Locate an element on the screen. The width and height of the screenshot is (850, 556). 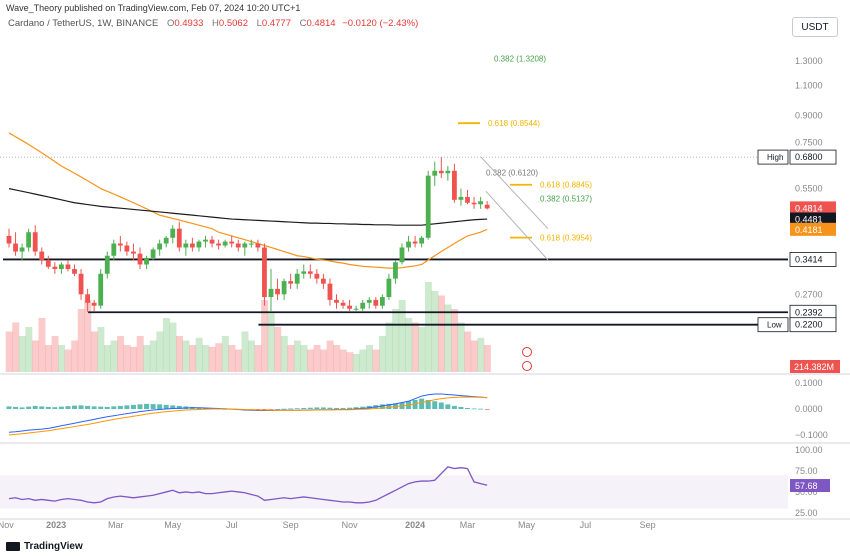
alert-bolt-icon is located at coordinates (527, 352).